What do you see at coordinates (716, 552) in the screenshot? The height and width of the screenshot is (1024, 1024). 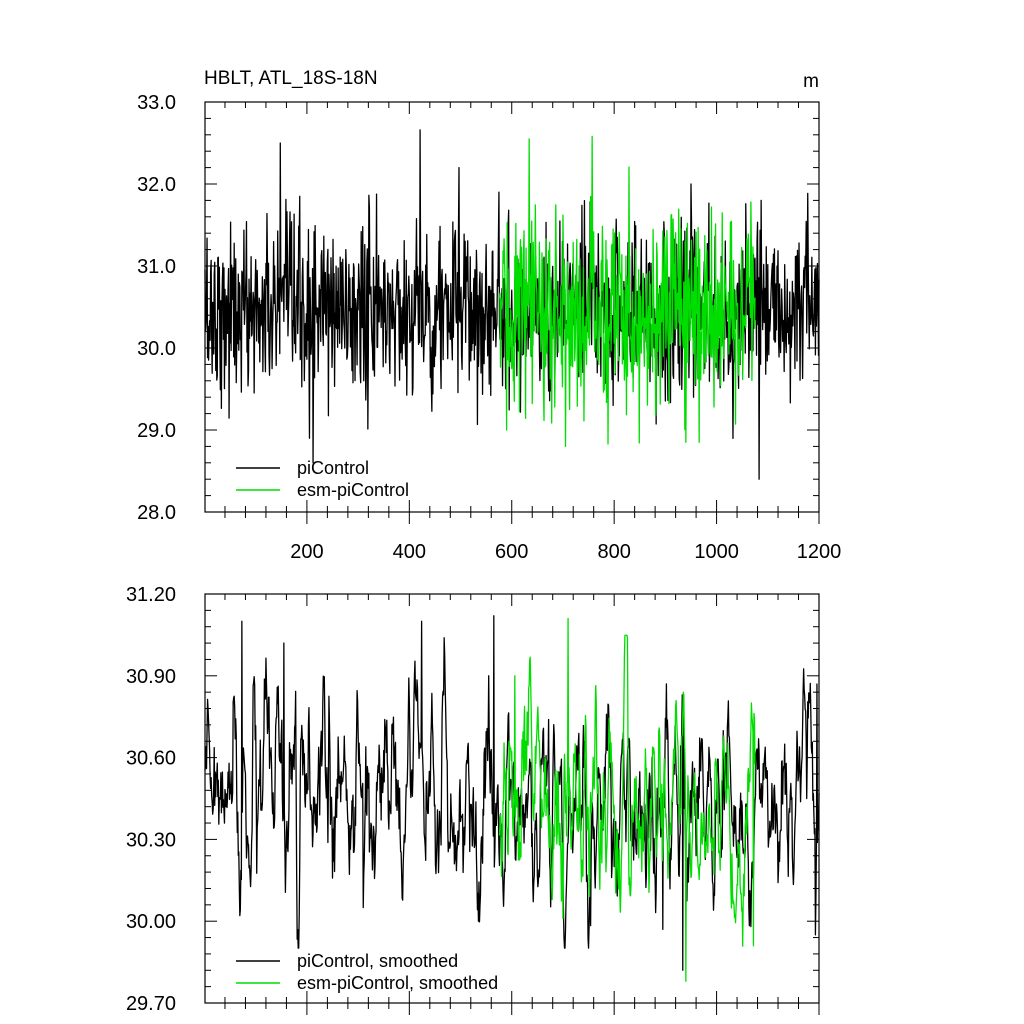 I see `x-tick-label: 1000` at bounding box center [716, 552].